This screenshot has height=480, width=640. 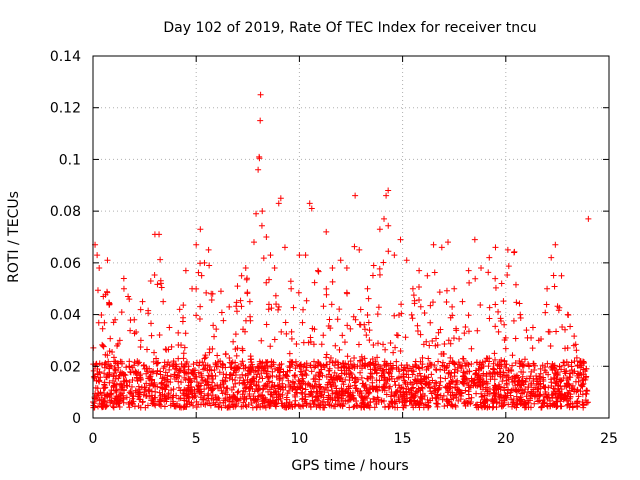 I want to click on y-tick-label: 0, so click(x=76, y=419).